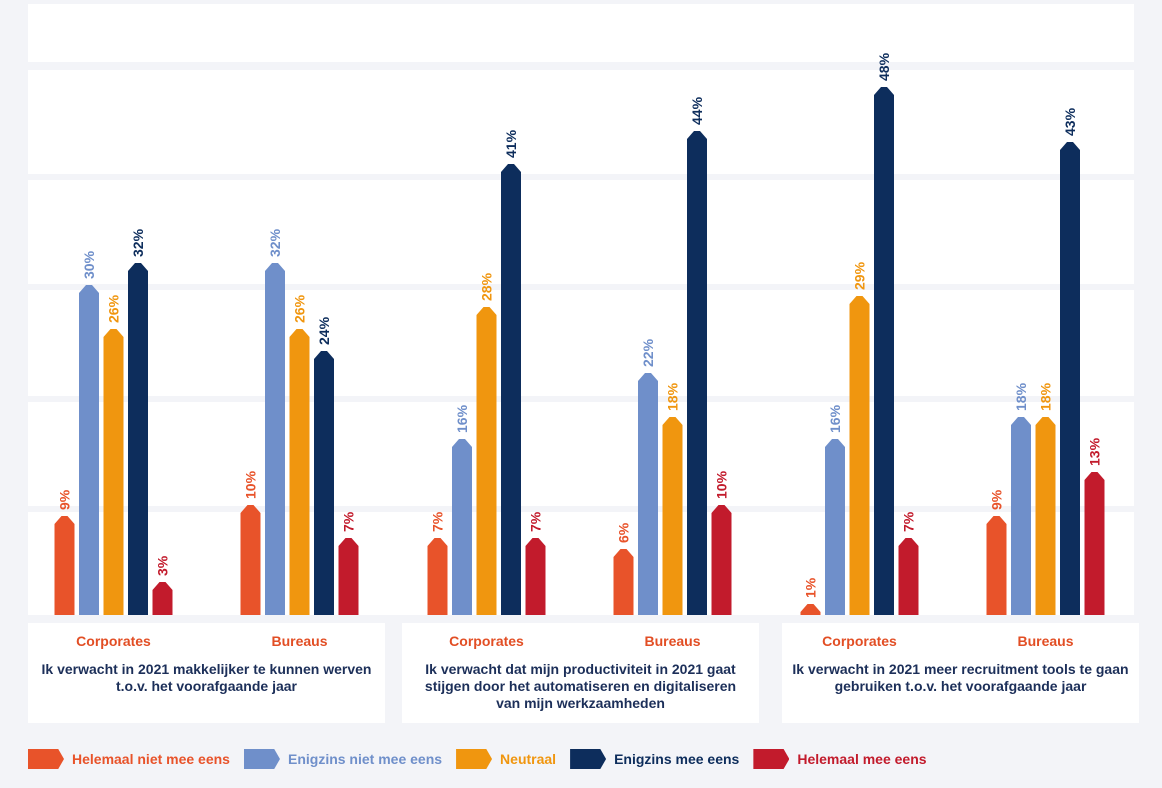  I want to click on legend-item: Enigzins niet mee eens, so click(343, 759).